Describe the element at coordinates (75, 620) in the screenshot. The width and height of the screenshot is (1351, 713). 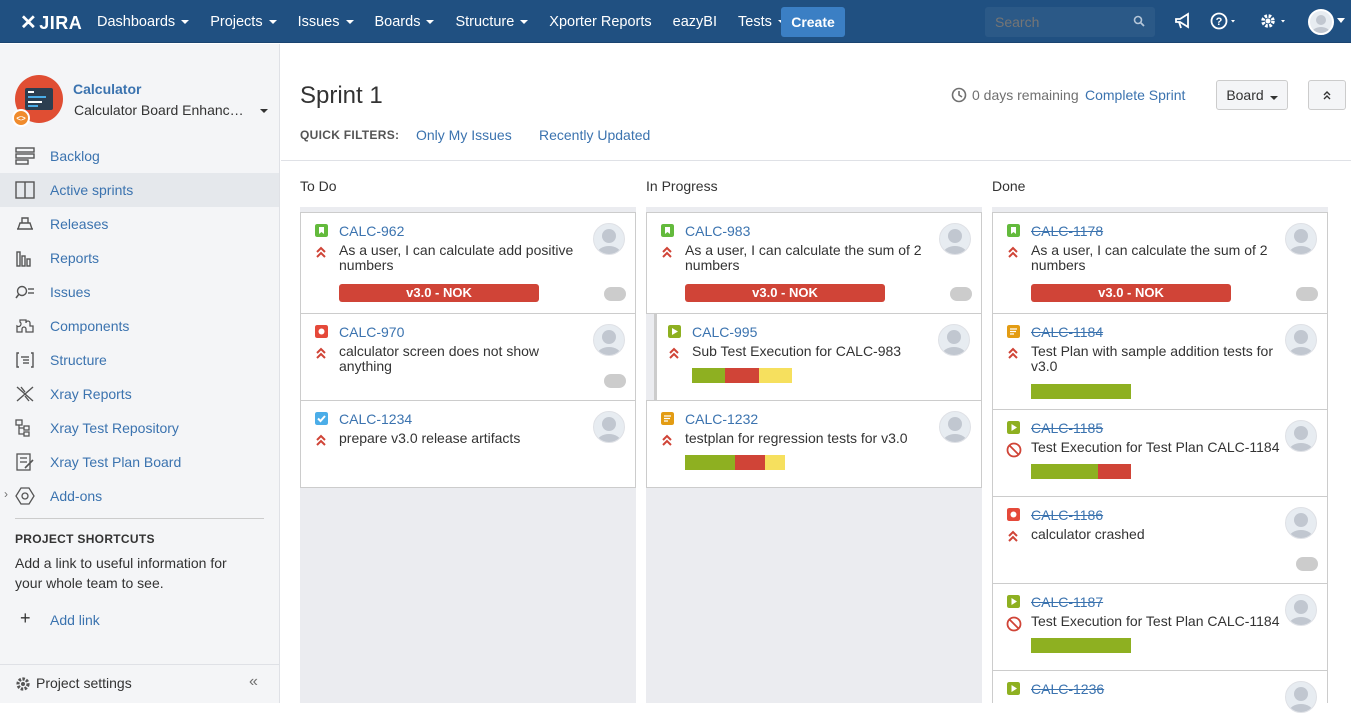
I see `add-link-button: Add link` at that location.